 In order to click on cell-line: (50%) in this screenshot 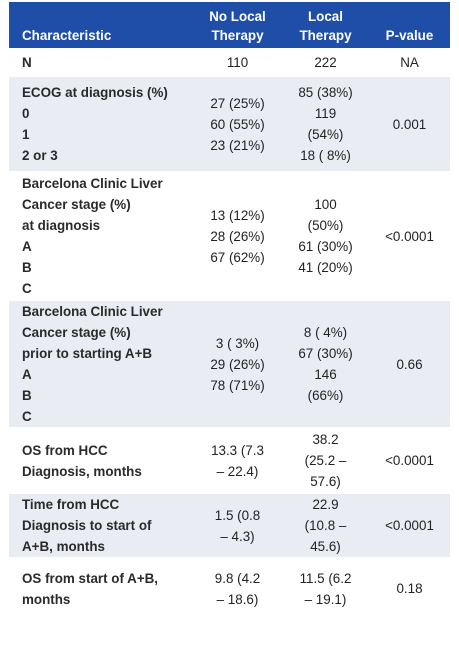, I will do `click(325, 225)`.